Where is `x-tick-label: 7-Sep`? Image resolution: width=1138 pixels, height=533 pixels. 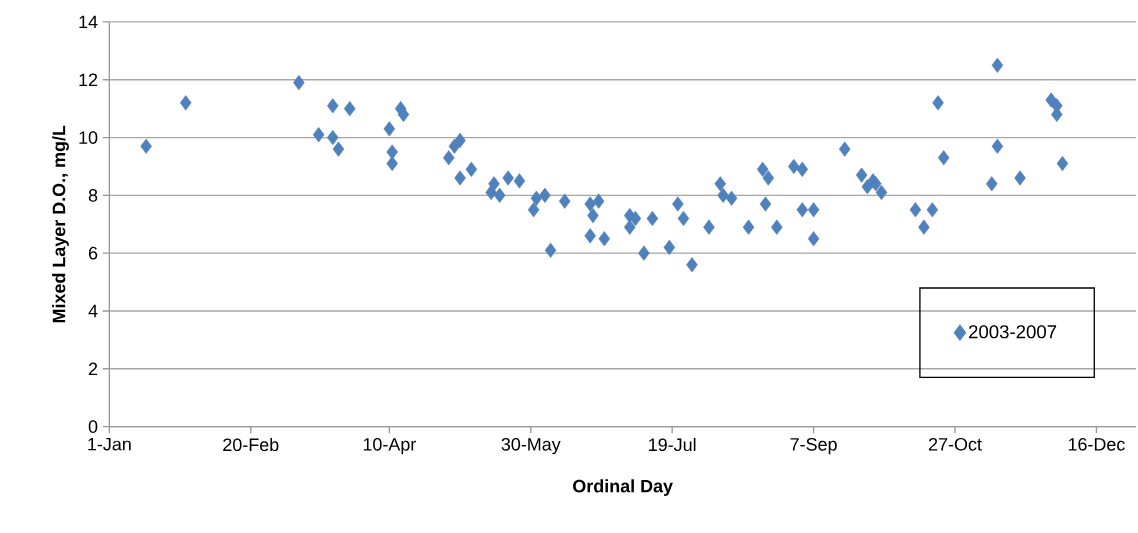
x-tick-label: 7-Sep is located at coordinates (813, 446).